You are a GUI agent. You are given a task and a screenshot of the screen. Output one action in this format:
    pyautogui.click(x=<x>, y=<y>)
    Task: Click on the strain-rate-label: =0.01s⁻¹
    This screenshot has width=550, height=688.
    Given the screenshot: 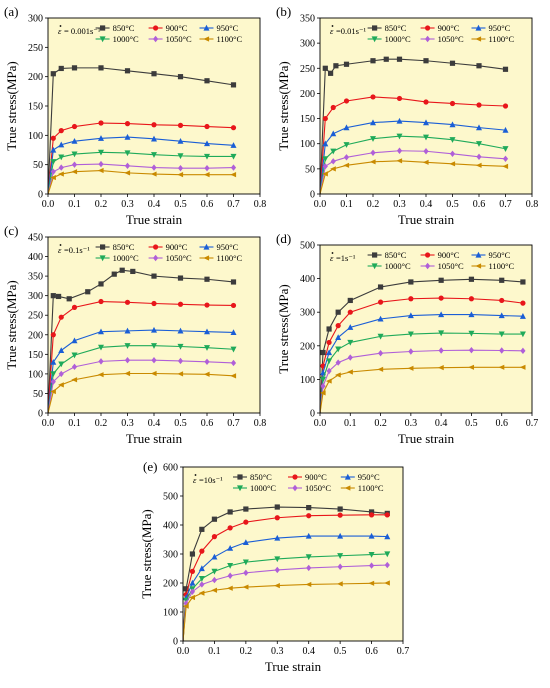 What is the action you would take?
    pyautogui.click(x=351, y=31)
    